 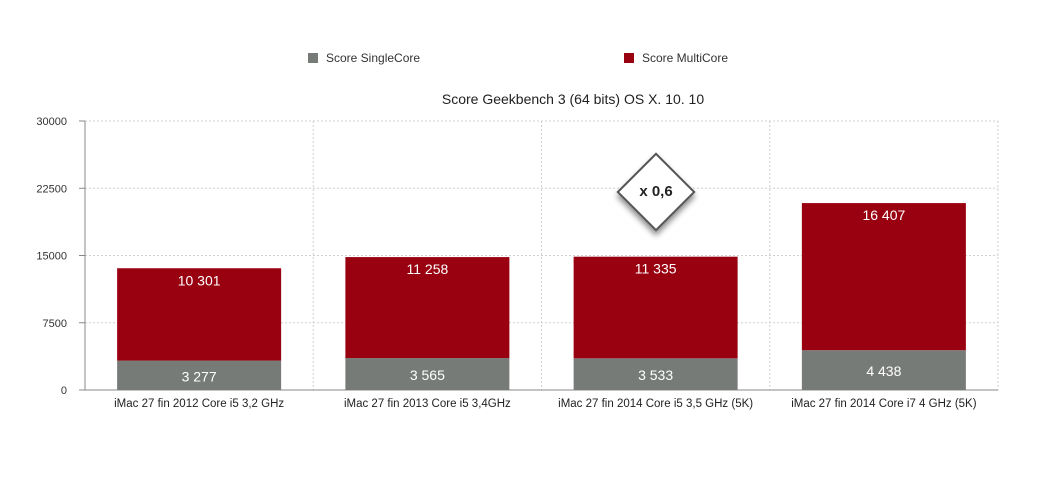 I want to click on data-label-singlecore: 4 438, so click(x=883, y=371).